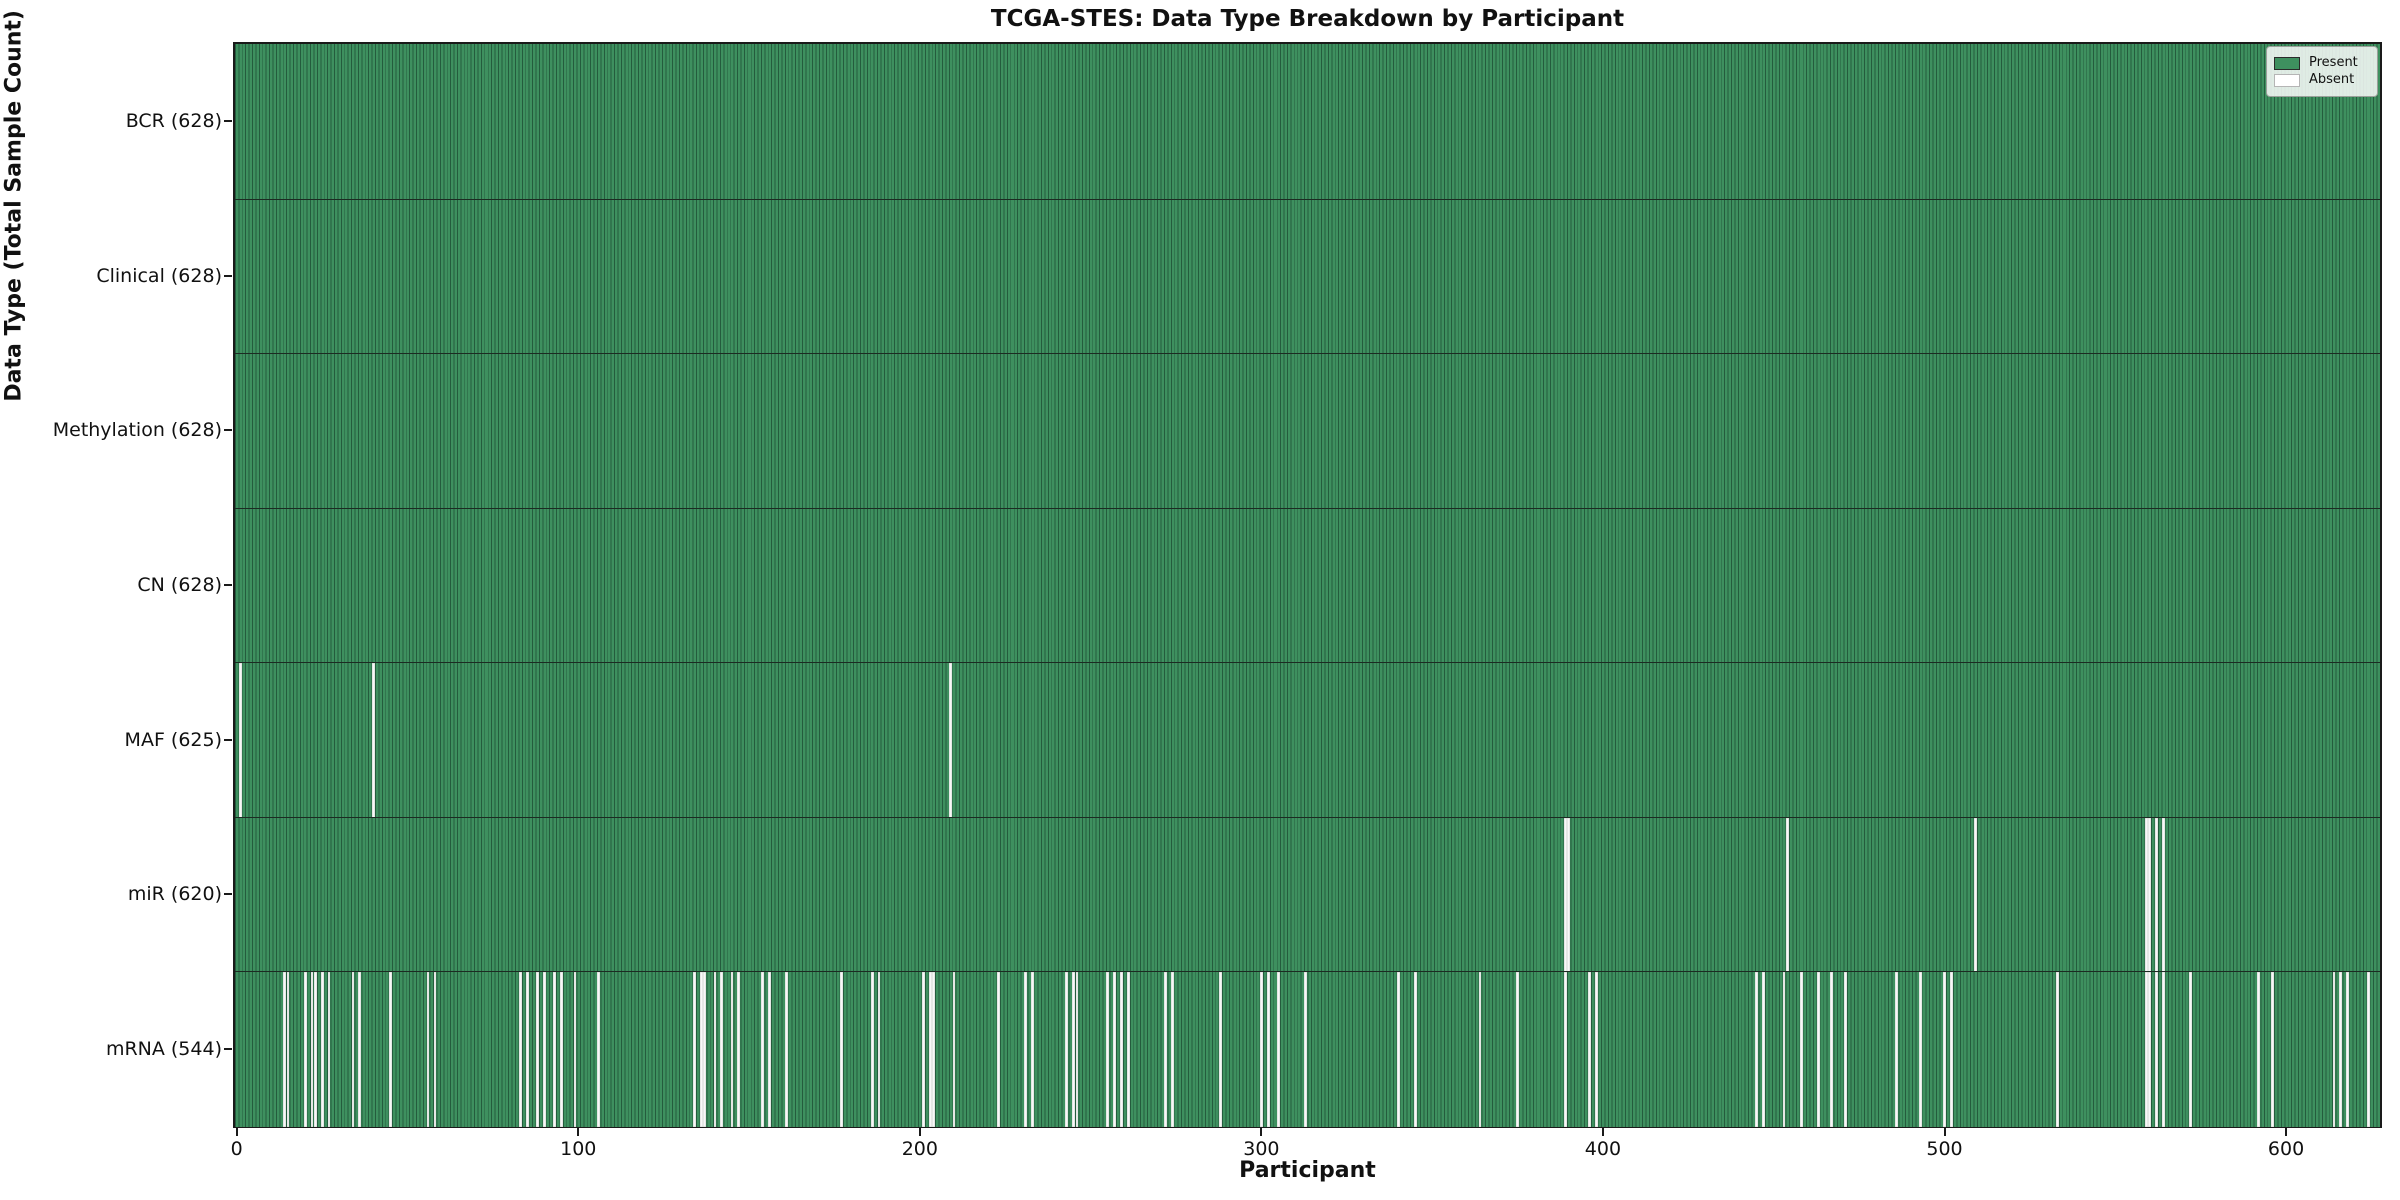 Image resolution: width=2400 pixels, height=1200 pixels. I want to click on legend-entry-present: Present, so click(2321, 63).